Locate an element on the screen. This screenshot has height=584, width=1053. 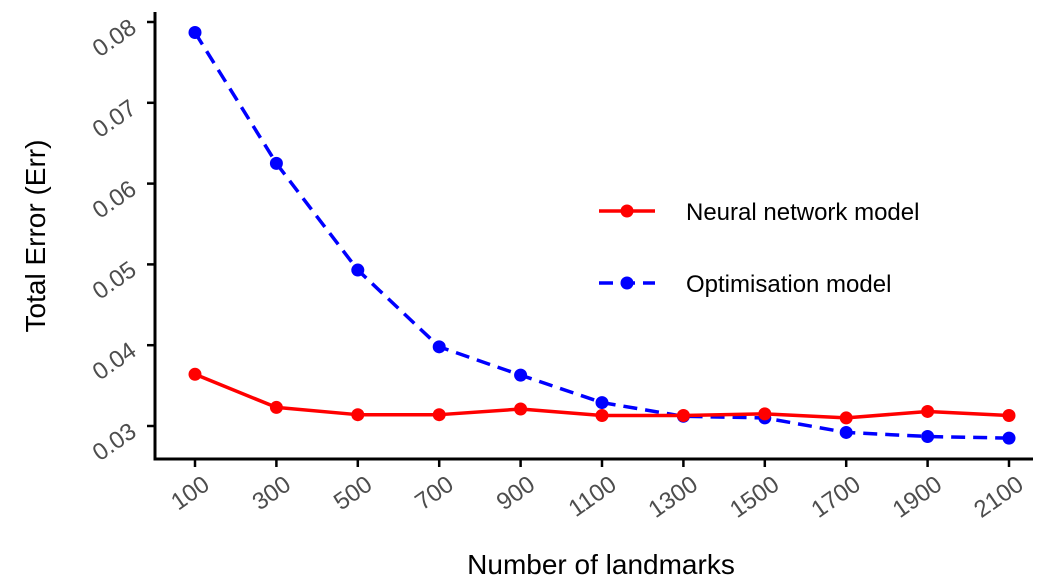
legend-item-optimisation: Optimisation model is located at coordinates (745, 284).